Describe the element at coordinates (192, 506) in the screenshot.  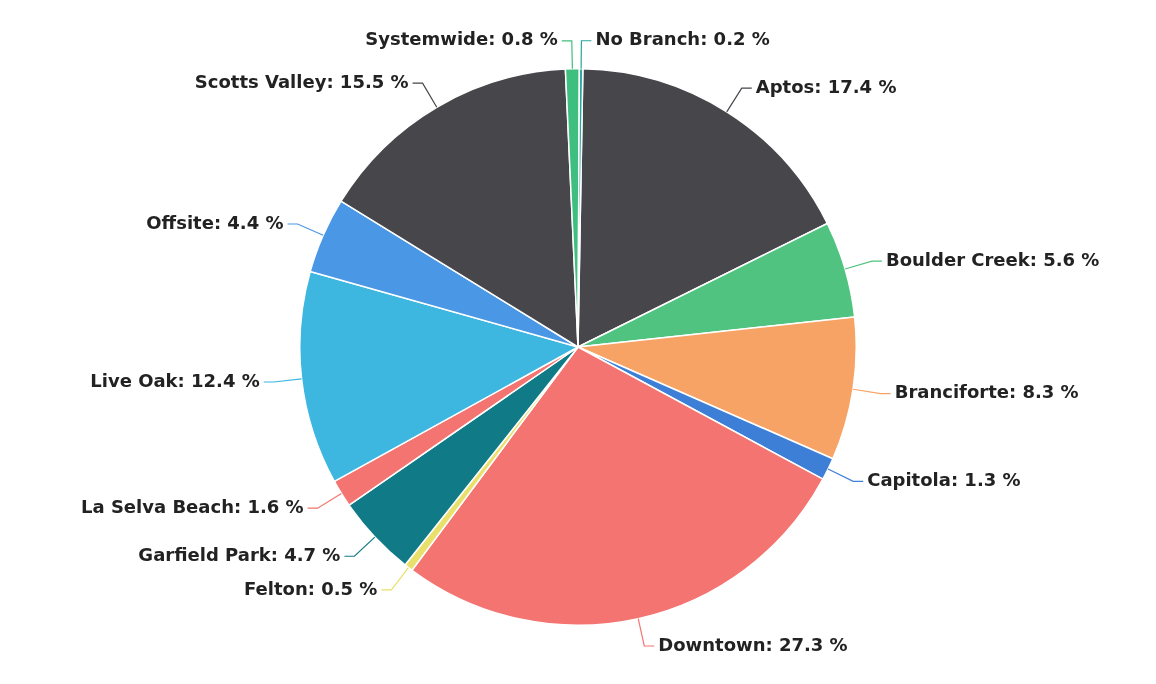
I see `slice-label: La Selva Beach: 1.6 %` at that location.